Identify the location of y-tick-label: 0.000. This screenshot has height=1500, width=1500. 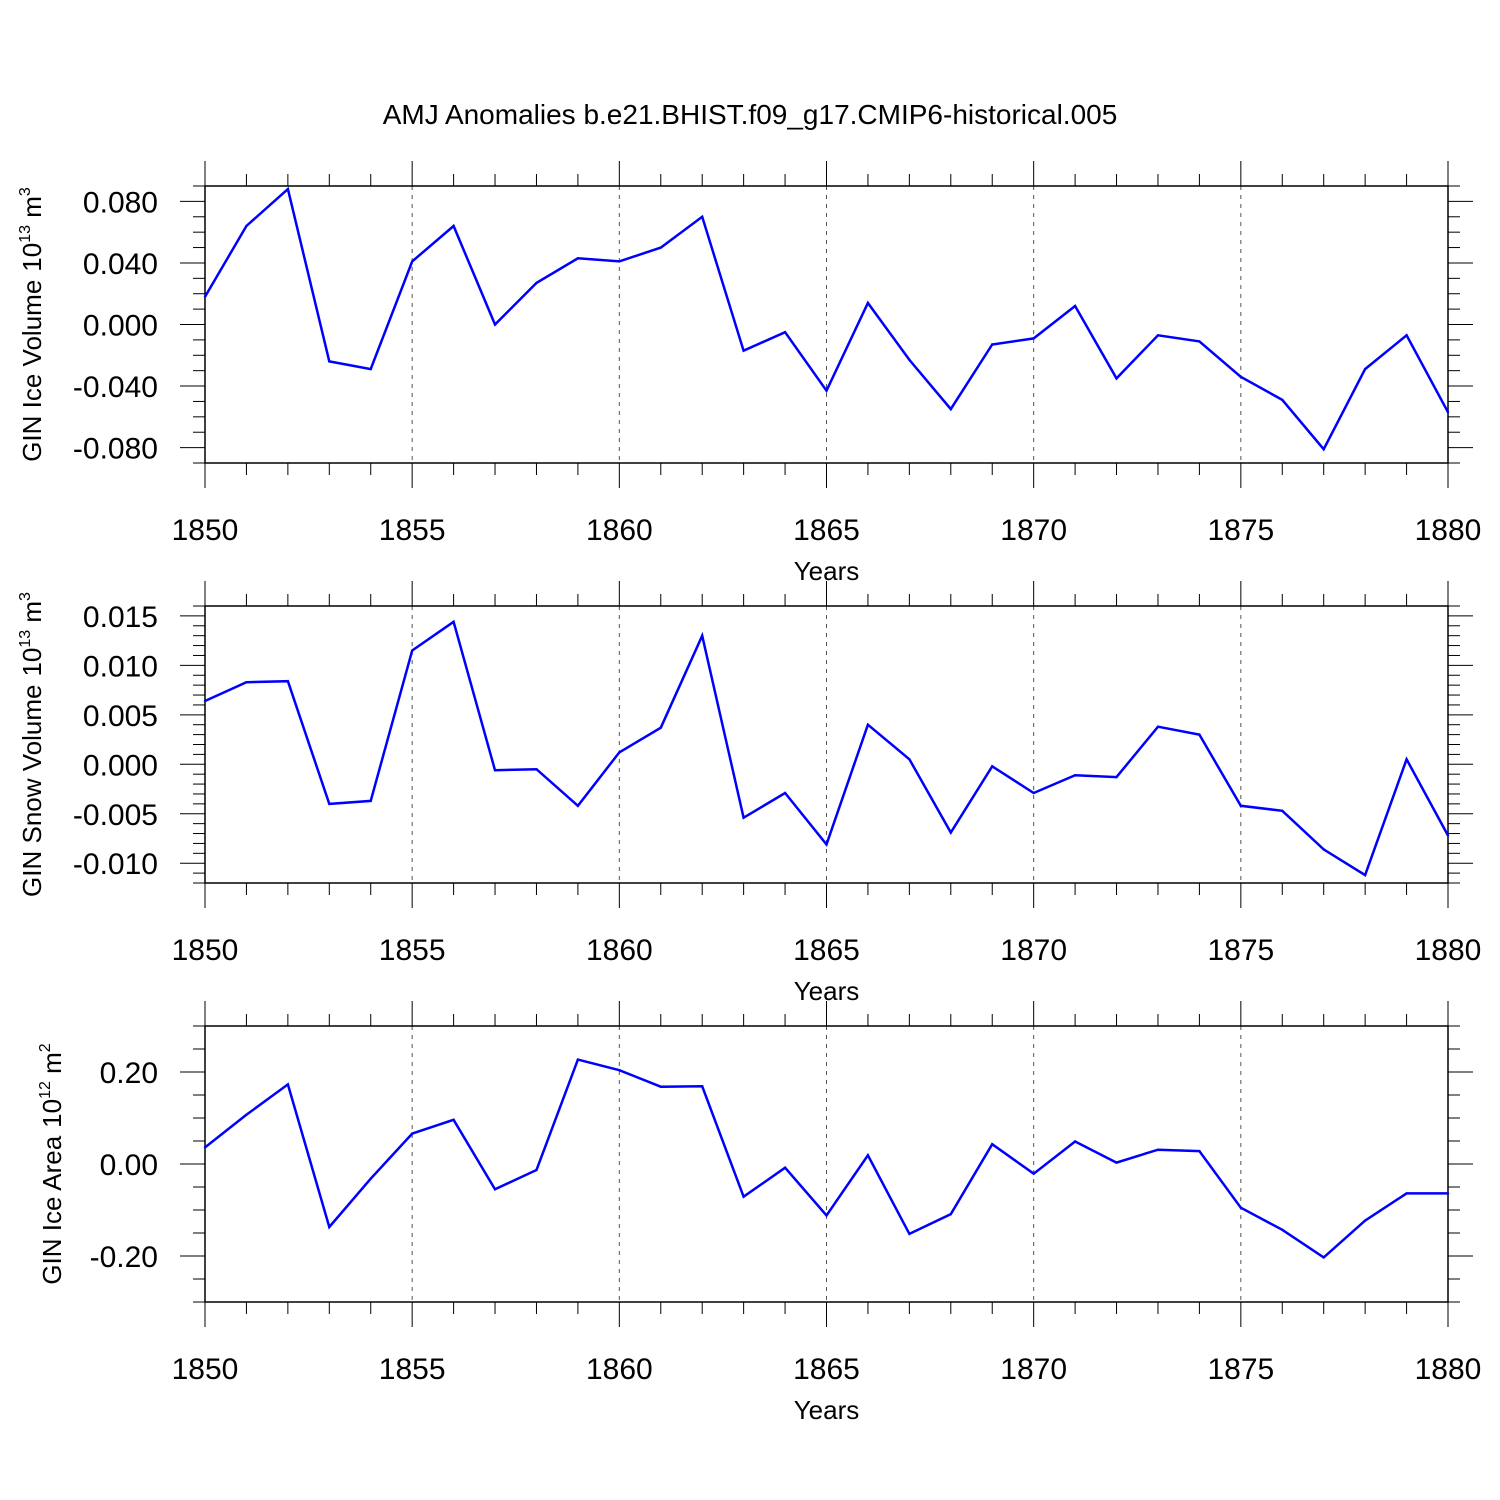
(120, 765).